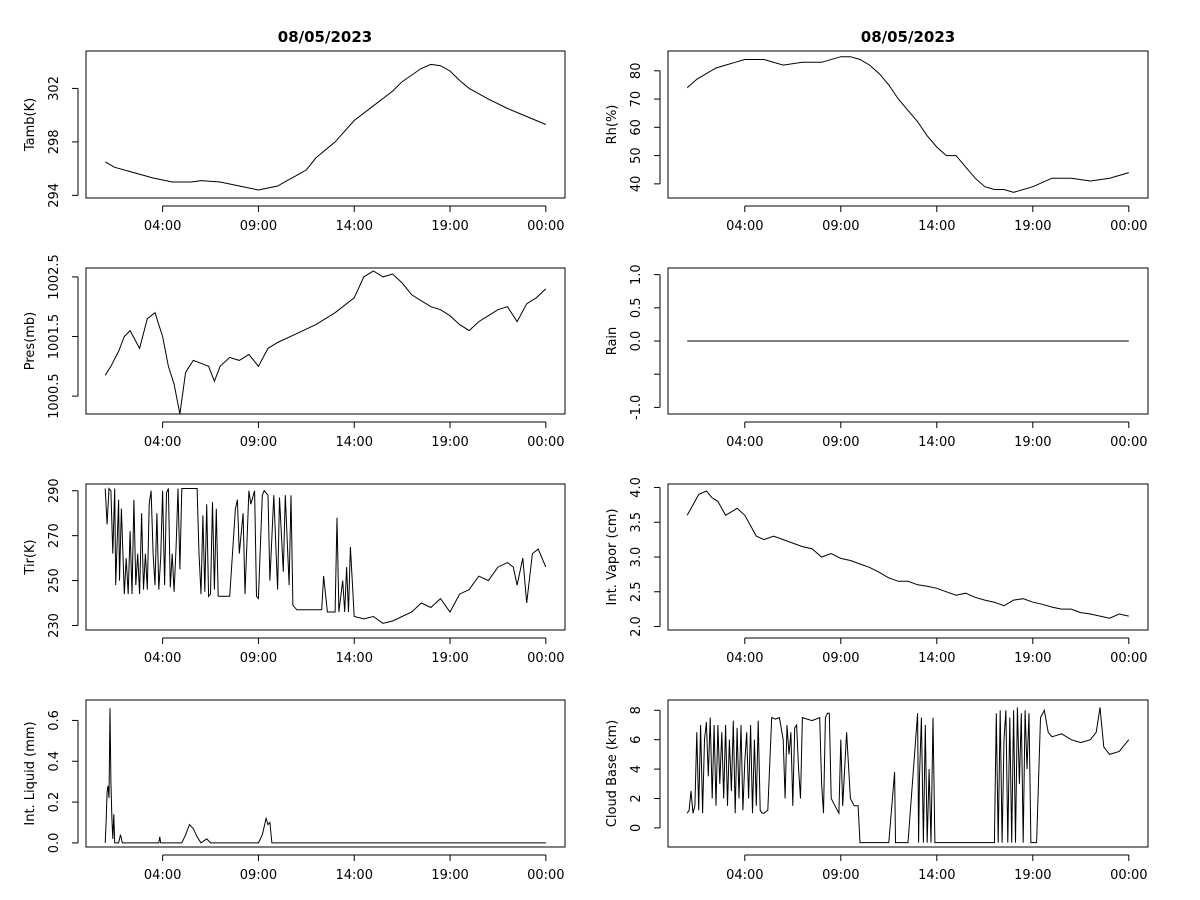 The width and height of the screenshot is (1200, 900). What do you see at coordinates (54, 761) in the screenshot?
I see `y-tick-label: 0.4` at bounding box center [54, 761].